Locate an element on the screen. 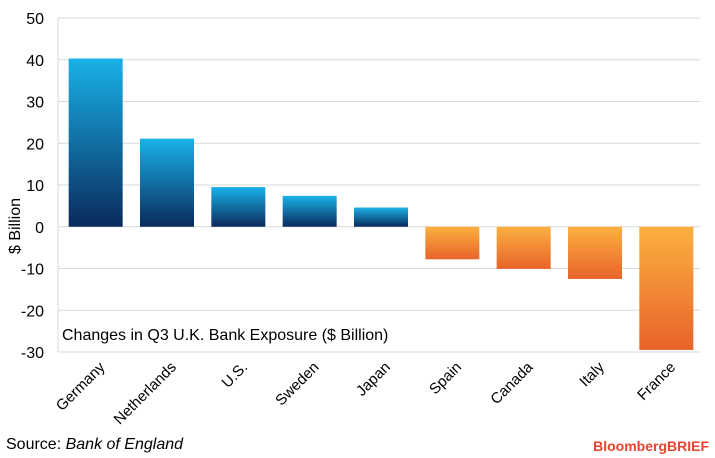 The width and height of the screenshot is (715, 458). x-tick-label: Italy is located at coordinates (592, 374).